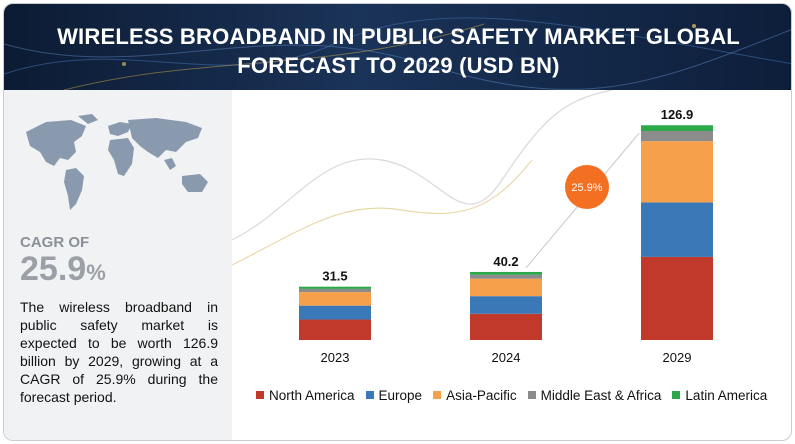  I want to click on total-label-2023: 31.5, so click(334, 276).